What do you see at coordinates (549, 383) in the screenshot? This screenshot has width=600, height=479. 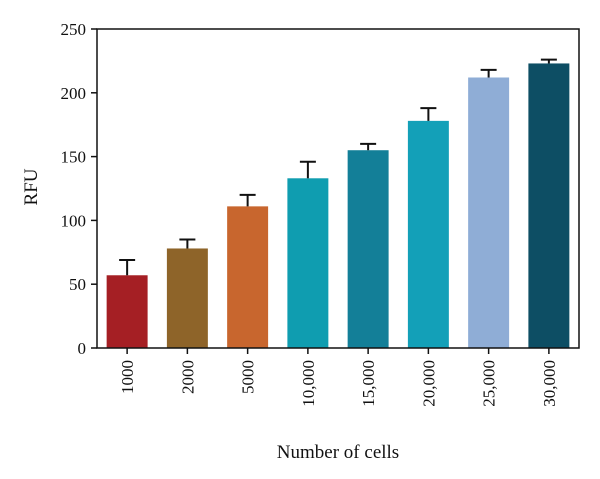 I see `x-tick-label-30000: 30,000` at bounding box center [549, 383].